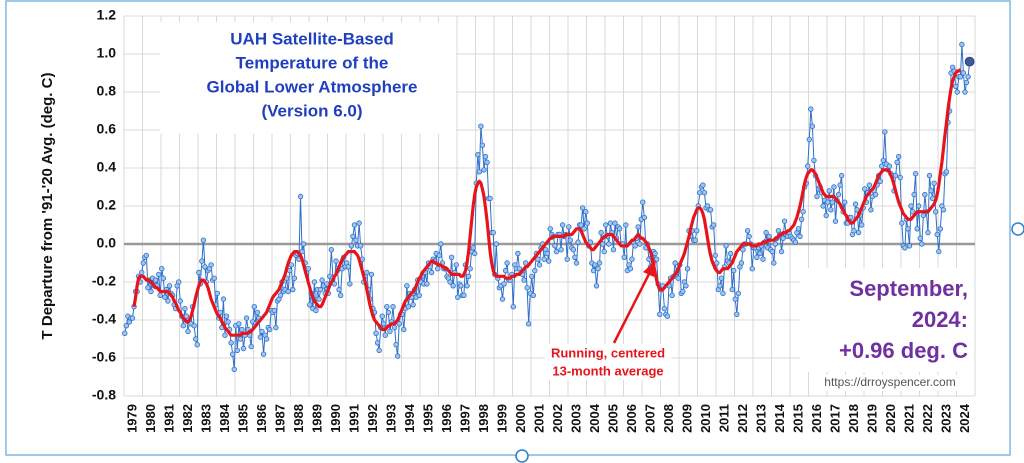  What do you see at coordinates (502, 418) in the screenshot?
I see `x-tick-label: 1999` at bounding box center [502, 418].